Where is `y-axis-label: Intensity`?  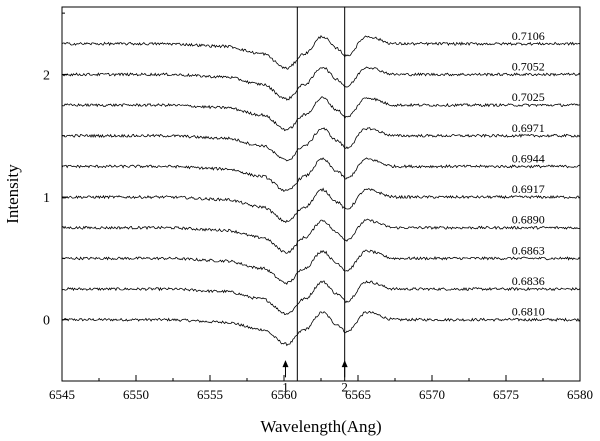 y-axis-label: Intensity is located at coordinates (12, 194).